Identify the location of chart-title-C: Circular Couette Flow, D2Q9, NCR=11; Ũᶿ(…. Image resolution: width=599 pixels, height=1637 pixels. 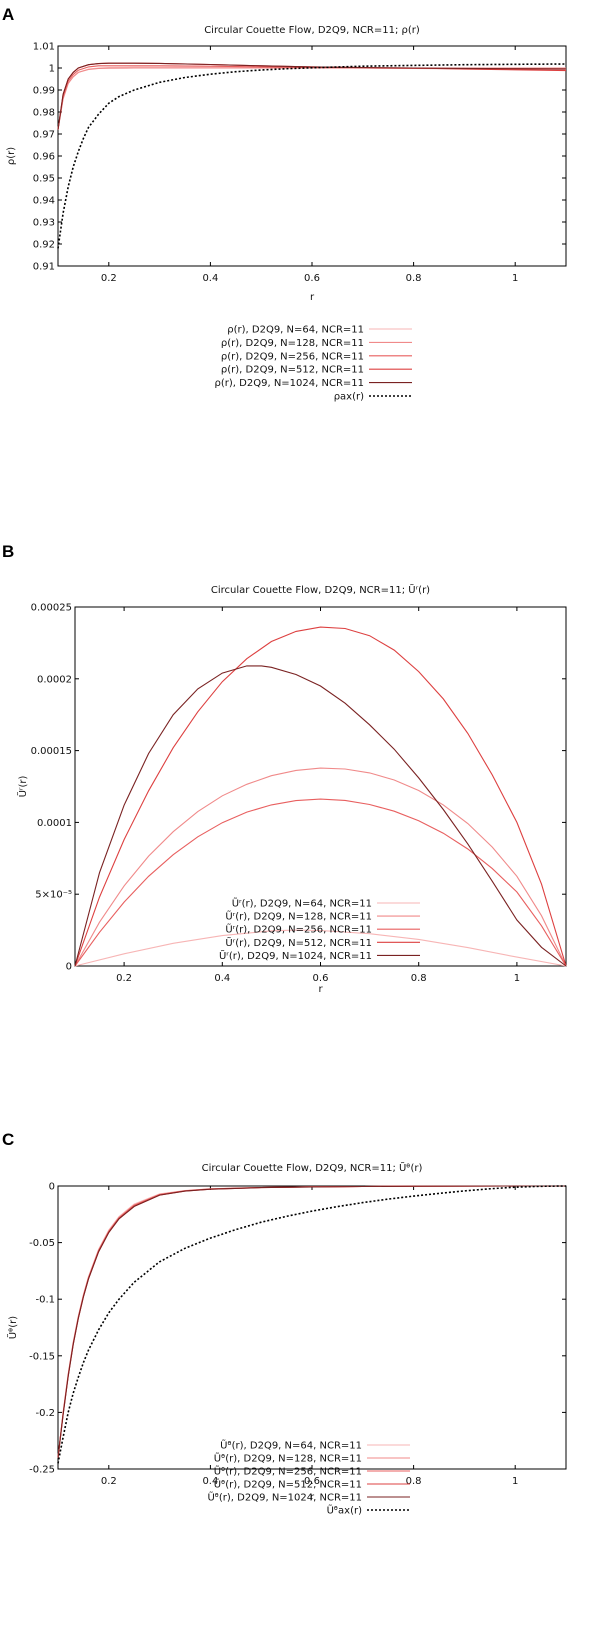
(312, 1167).